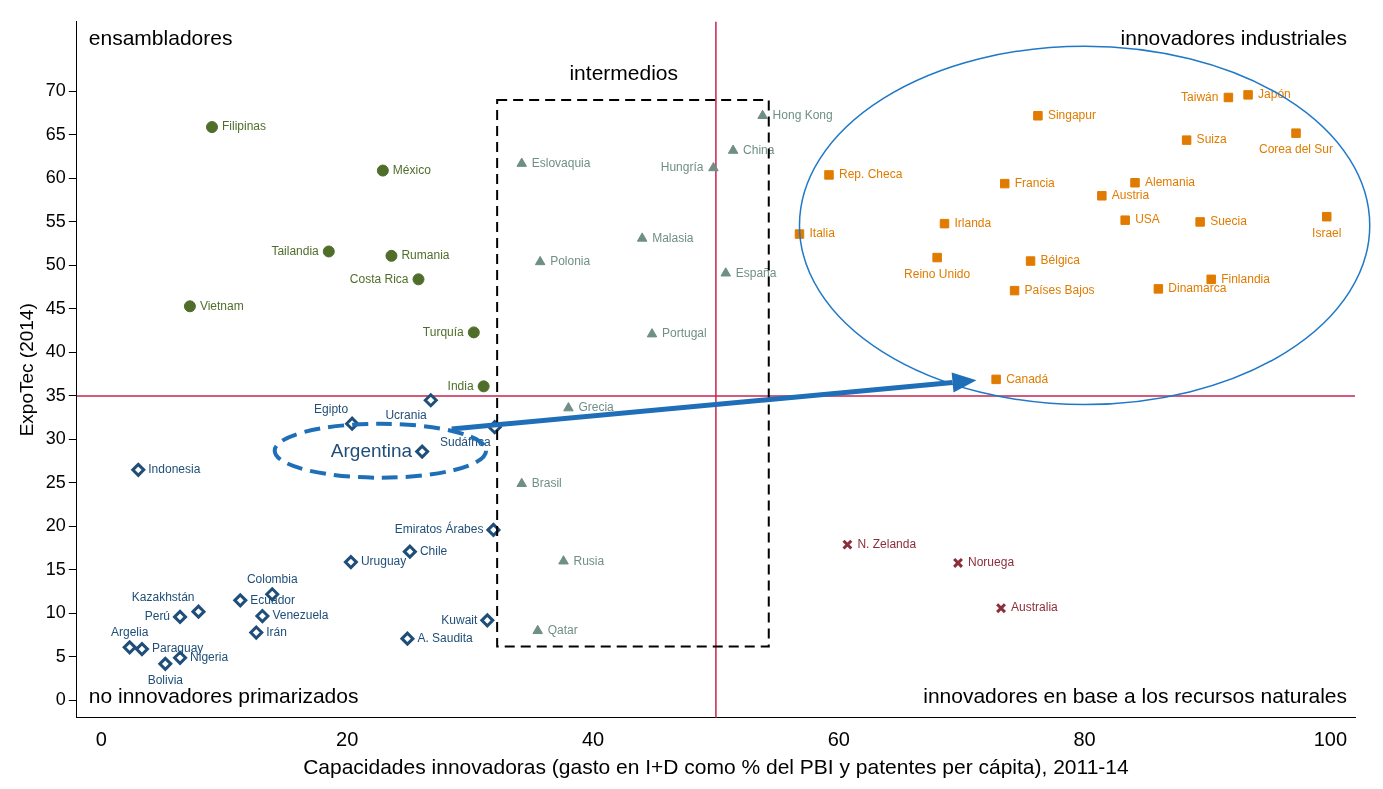 The width and height of the screenshot is (1383, 789). Describe the element at coordinates (991, 562) in the screenshot. I see `data-label: Noruega` at that location.